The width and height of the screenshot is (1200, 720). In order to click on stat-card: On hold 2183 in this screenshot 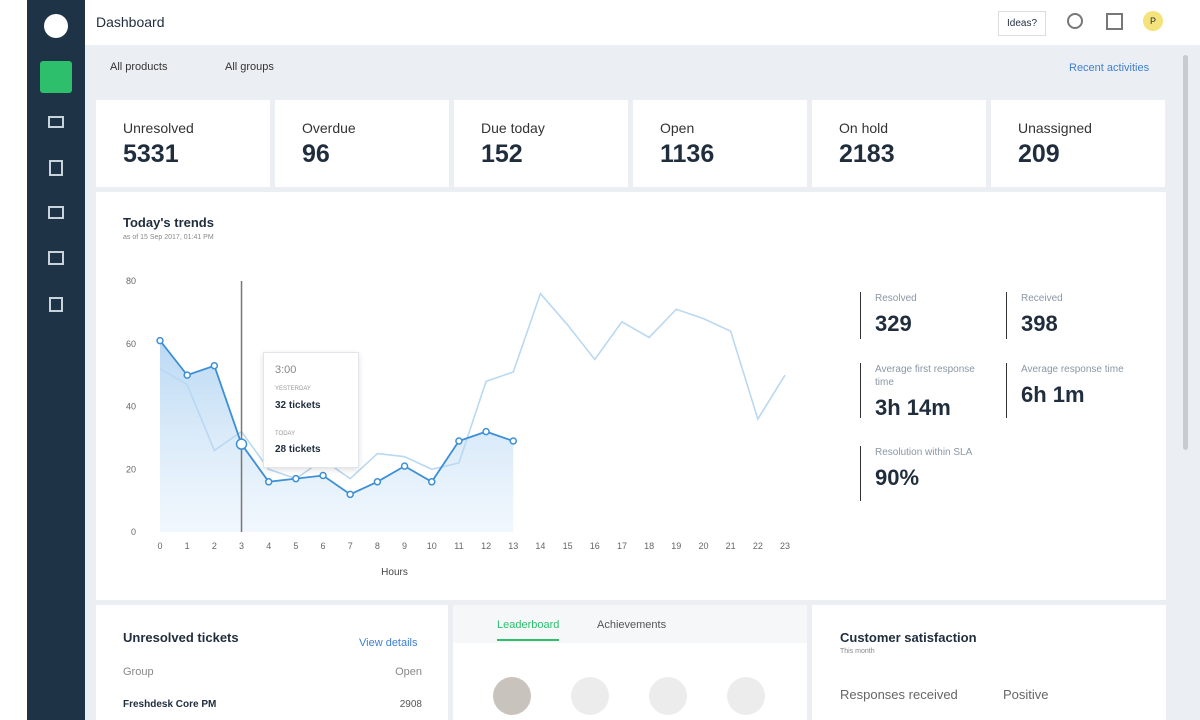, I will do `click(899, 143)`.